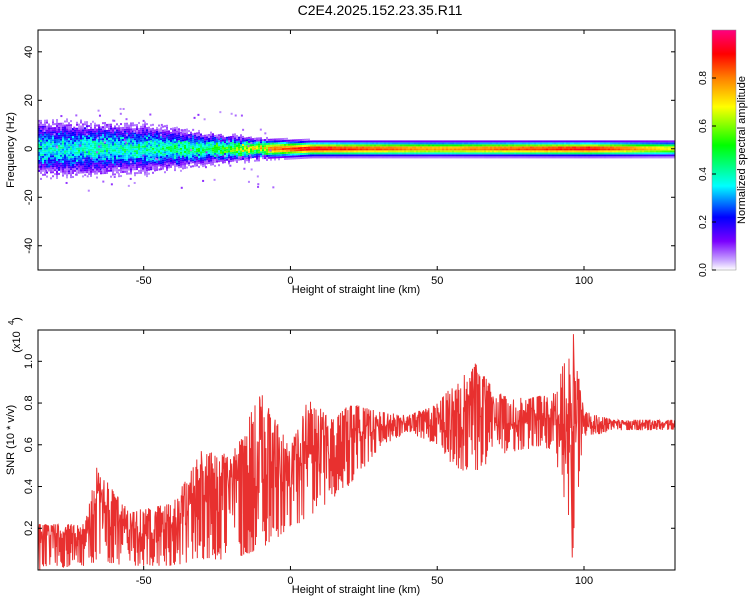 This screenshot has width=750, height=600. Describe the element at coordinates (15, 336) in the screenshot. I see `snr-multiplier-label: (x10 4` at that location.